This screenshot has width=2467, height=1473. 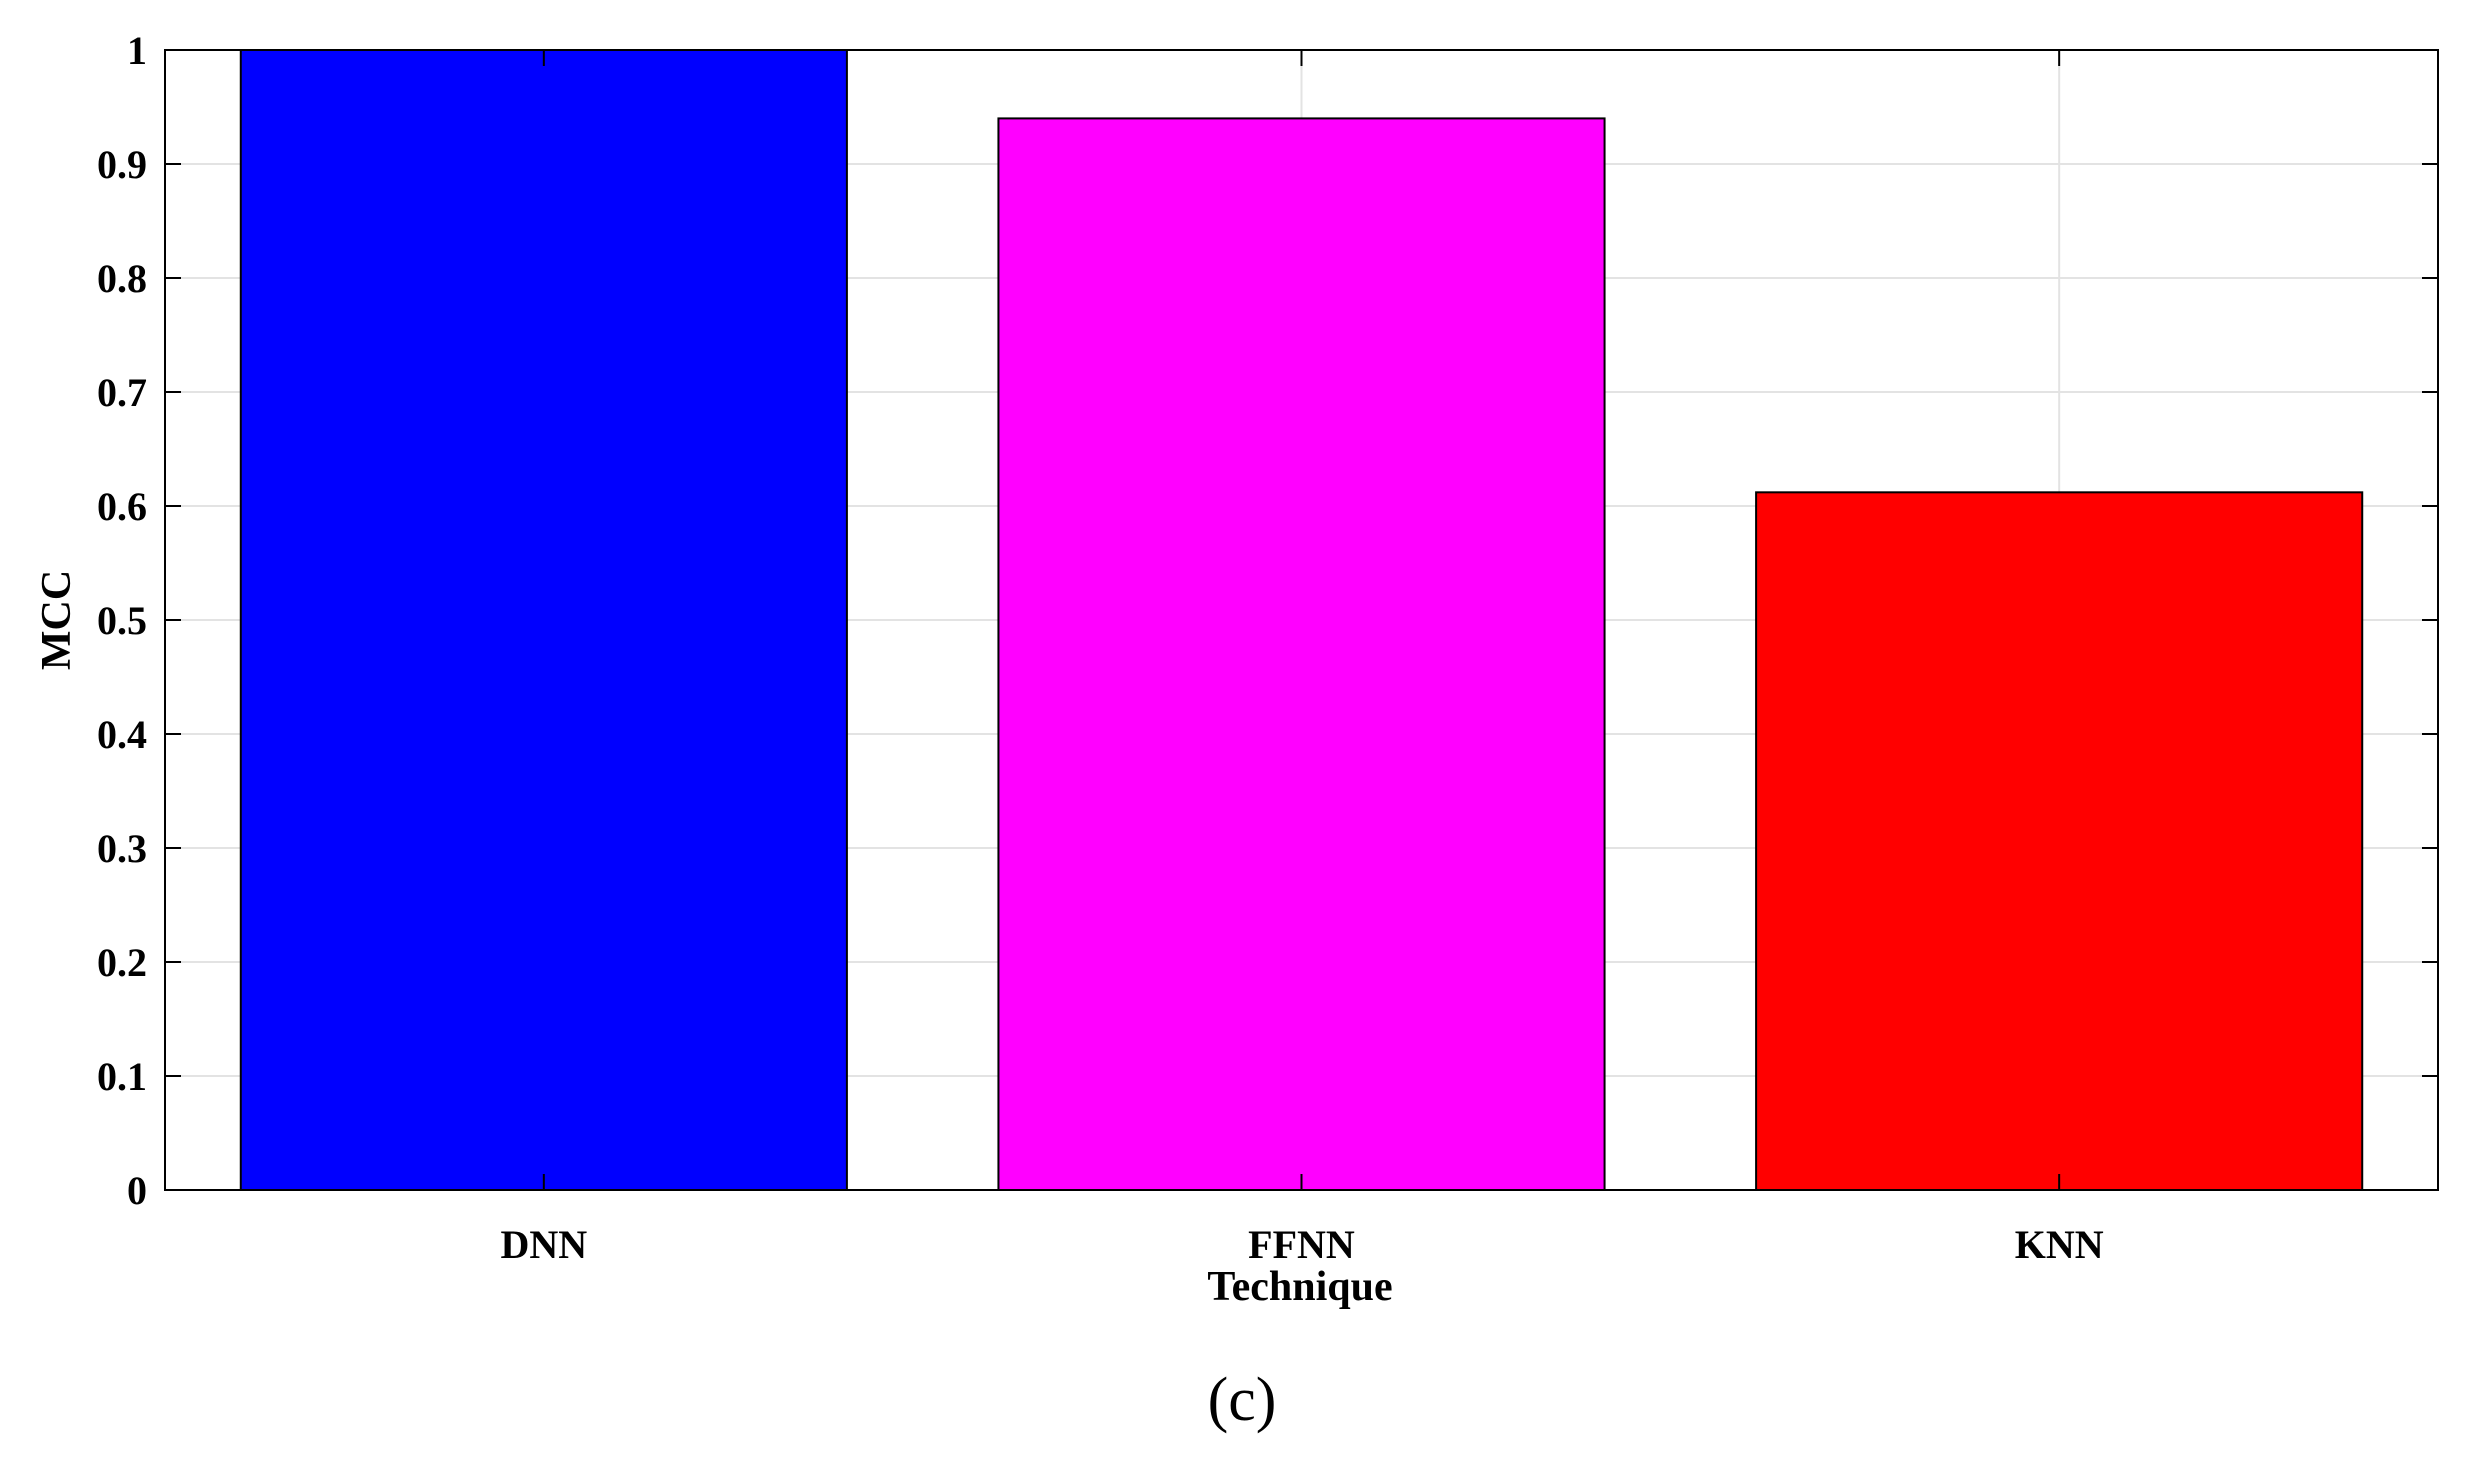 What do you see at coordinates (122, 392) in the screenshot?
I see `y-tick-label: 0.7` at bounding box center [122, 392].